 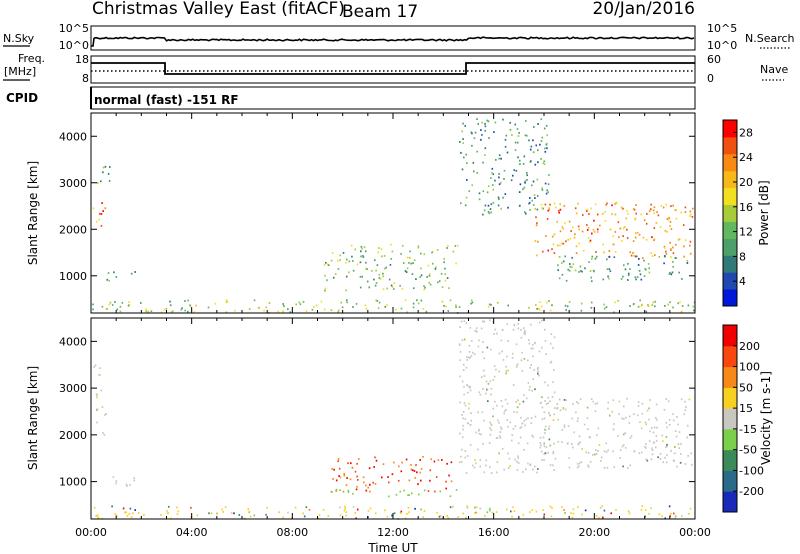 I want to click on colorbar-tick-label: 28, so click(x=746, y=132).